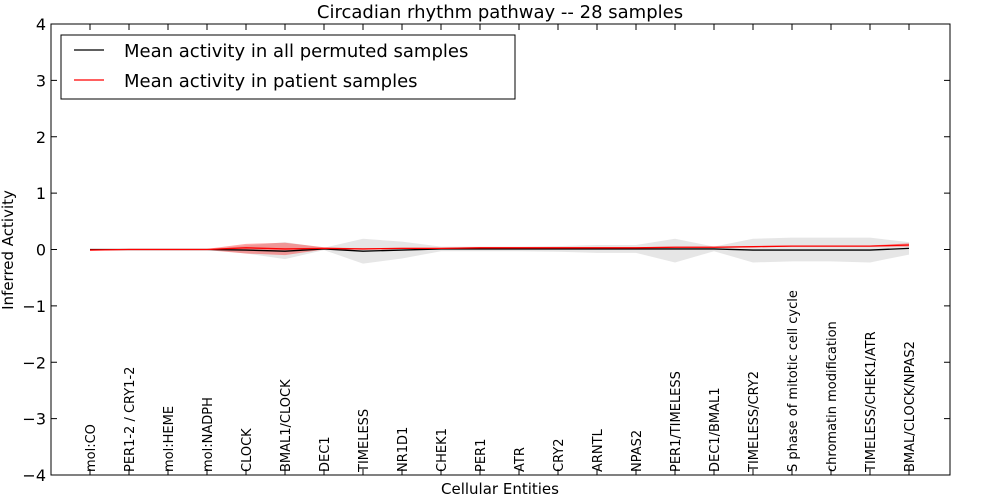 This screenshot has height=500, width=1000. Describe the element at coordinates (832, 396) in the screenshot. I see `x-tick-label: chromatin modification` at that location.